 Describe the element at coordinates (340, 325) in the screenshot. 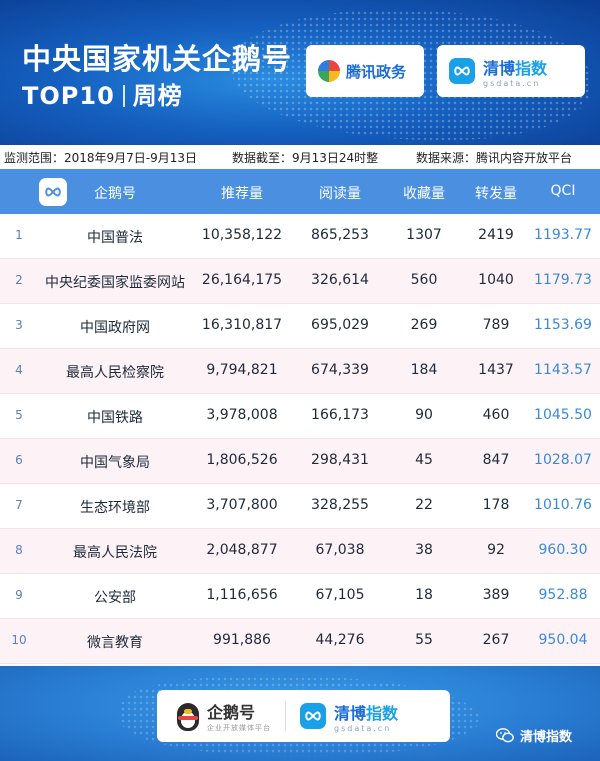

I see `reads-cell: 695,029` at that location.